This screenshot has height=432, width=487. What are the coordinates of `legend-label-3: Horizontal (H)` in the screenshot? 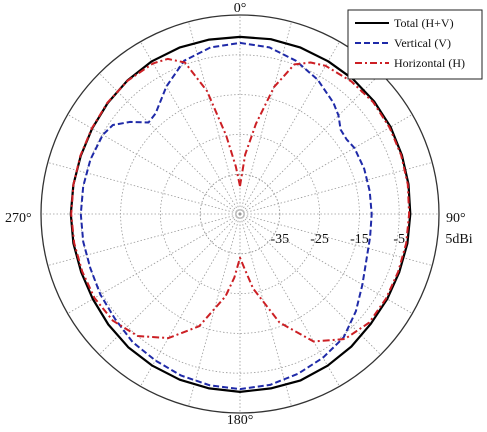 It's located at (429, 63).